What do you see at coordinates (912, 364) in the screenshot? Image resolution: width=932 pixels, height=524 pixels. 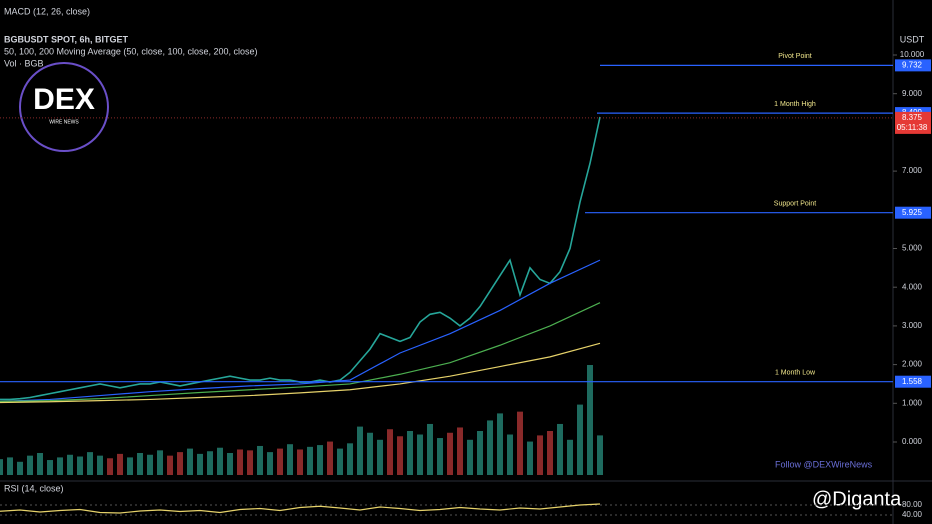 I see `y-tick-label: 2.000` at bounding box center [912, 364].